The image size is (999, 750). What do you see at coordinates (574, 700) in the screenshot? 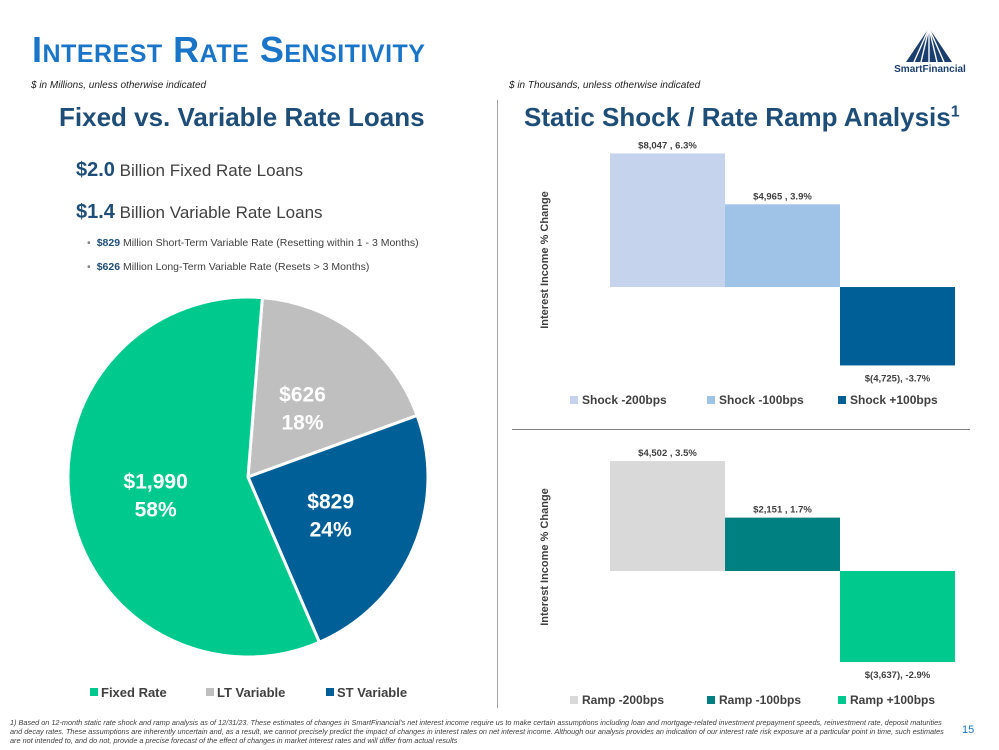
I see `legend-swatch-ramp-200bps` at bounding box center [574, 700].